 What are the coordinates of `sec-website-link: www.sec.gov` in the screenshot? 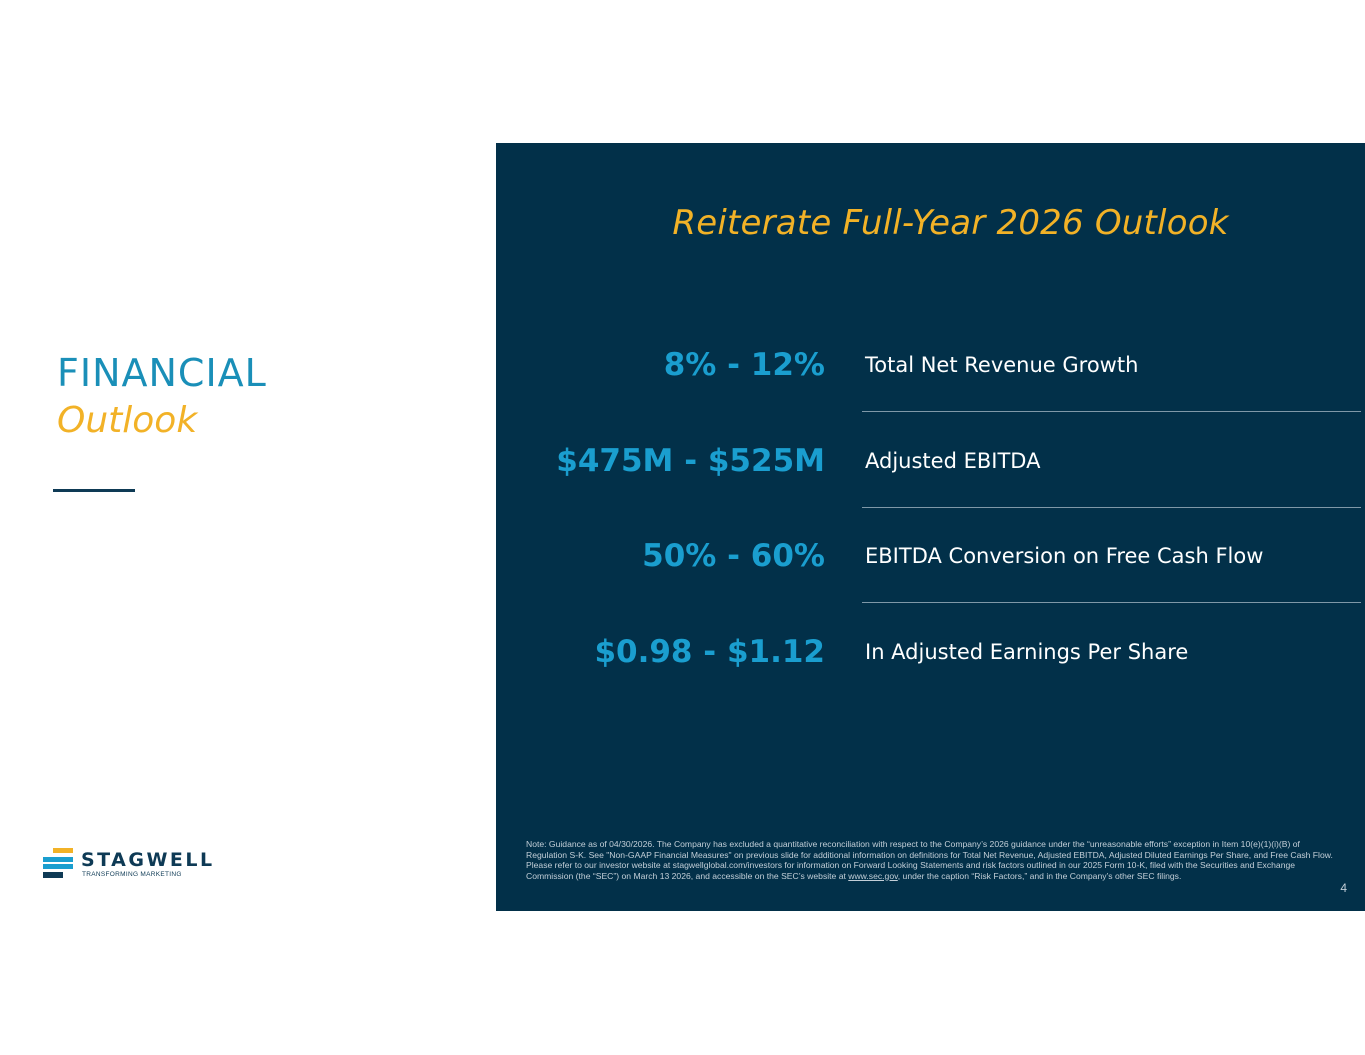 It's located at (873, 875).